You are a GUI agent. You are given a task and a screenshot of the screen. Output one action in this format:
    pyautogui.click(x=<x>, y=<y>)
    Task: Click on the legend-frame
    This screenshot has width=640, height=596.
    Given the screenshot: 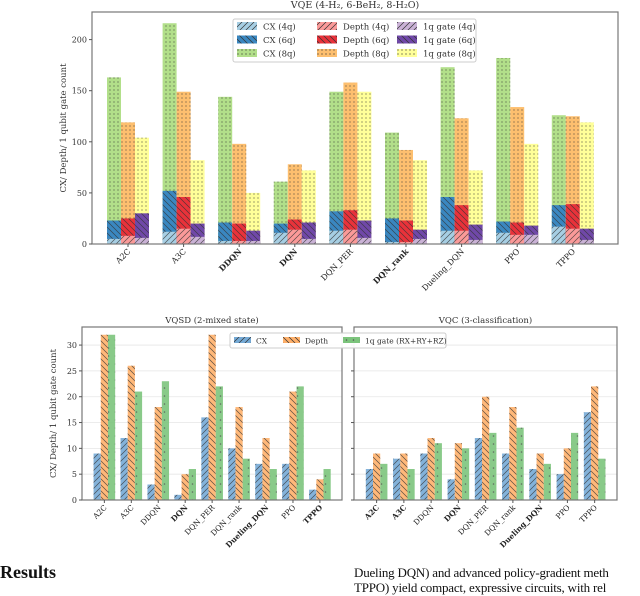 What is the action you would take?
    pyautogui.click(x=338, y=340)
    